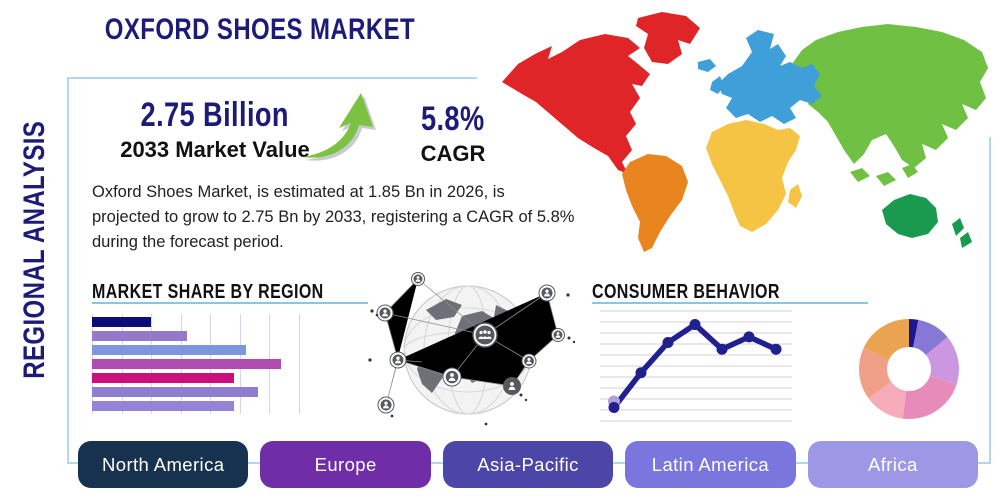 Image resolution: width=1000 pixels, height=500 pixels. What do you see at coordinates (893, 464) in the screenshot?
I see `region-button-africa: Africa` at bounding box center [893, 464].